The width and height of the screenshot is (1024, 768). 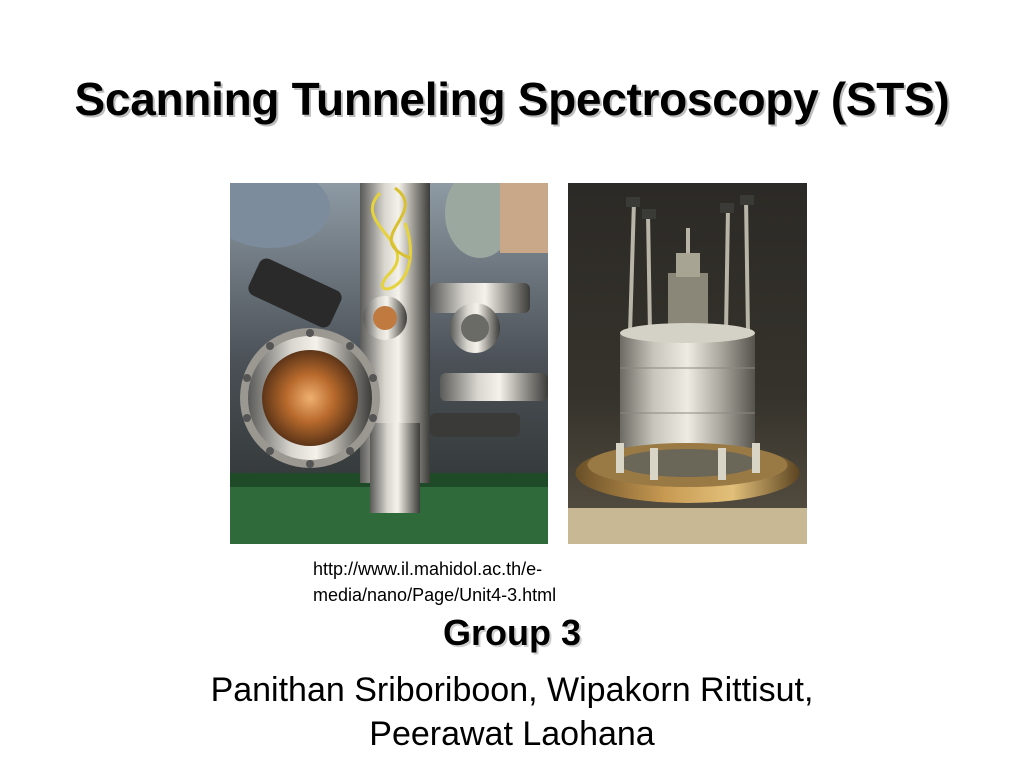 What do you see at coordinates (512, 99) in the screenshot?
I see `slide-title: Scanning Tunneling Spectroscopy (STS)` at bounding box center [512, 99].